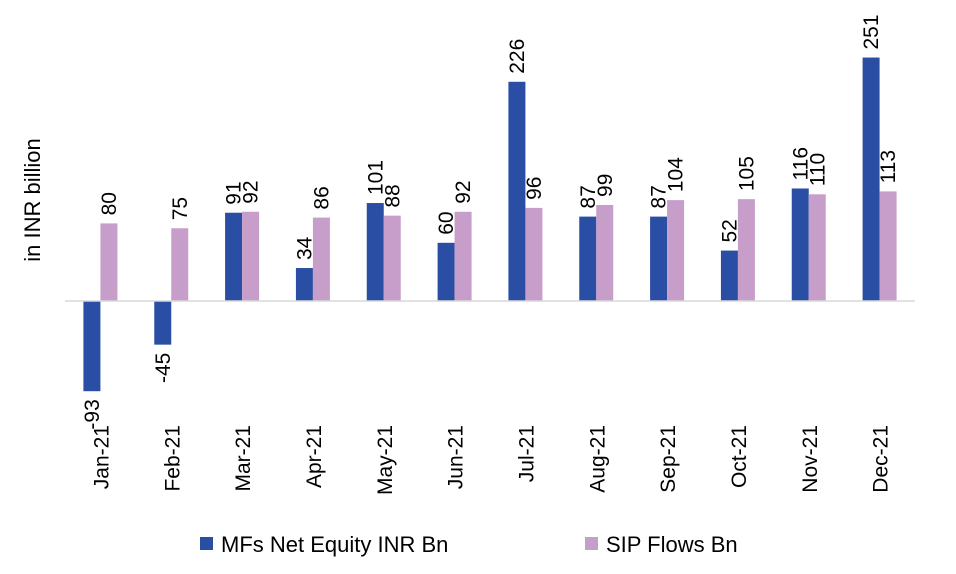 Image resolution: width=956 pixels, height=574 pixels. What do you see at coordinates (304, 248) in the screenshot?
I see `data-label-mf-net-equity-apr-21: 34` at bounding box center [304, 248].